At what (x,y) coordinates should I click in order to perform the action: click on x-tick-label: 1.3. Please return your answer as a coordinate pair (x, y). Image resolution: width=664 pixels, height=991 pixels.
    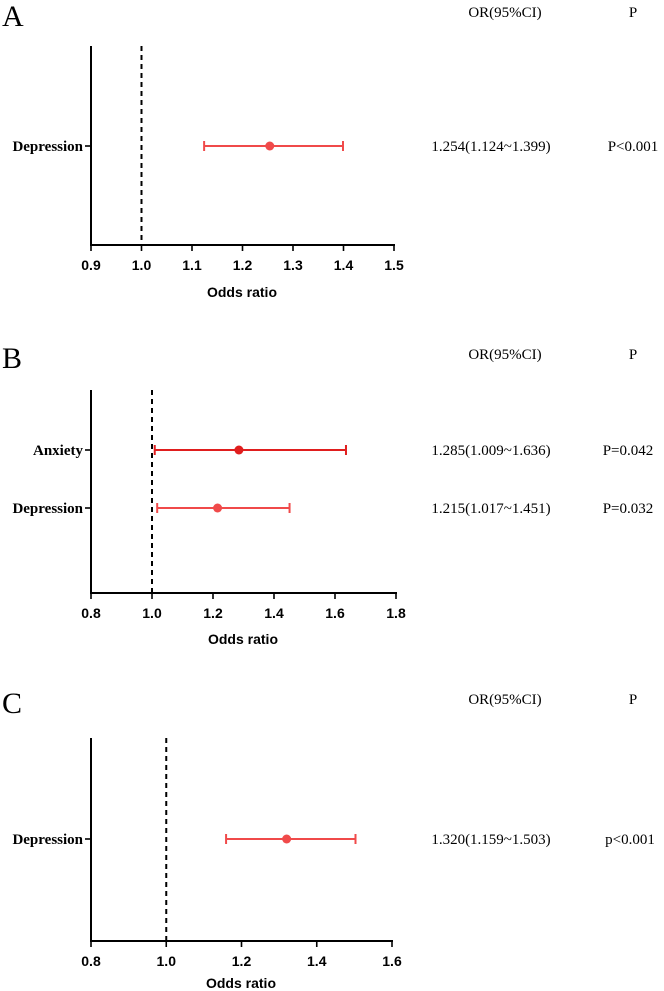
    Looking at the image, I should click on (293, 265).